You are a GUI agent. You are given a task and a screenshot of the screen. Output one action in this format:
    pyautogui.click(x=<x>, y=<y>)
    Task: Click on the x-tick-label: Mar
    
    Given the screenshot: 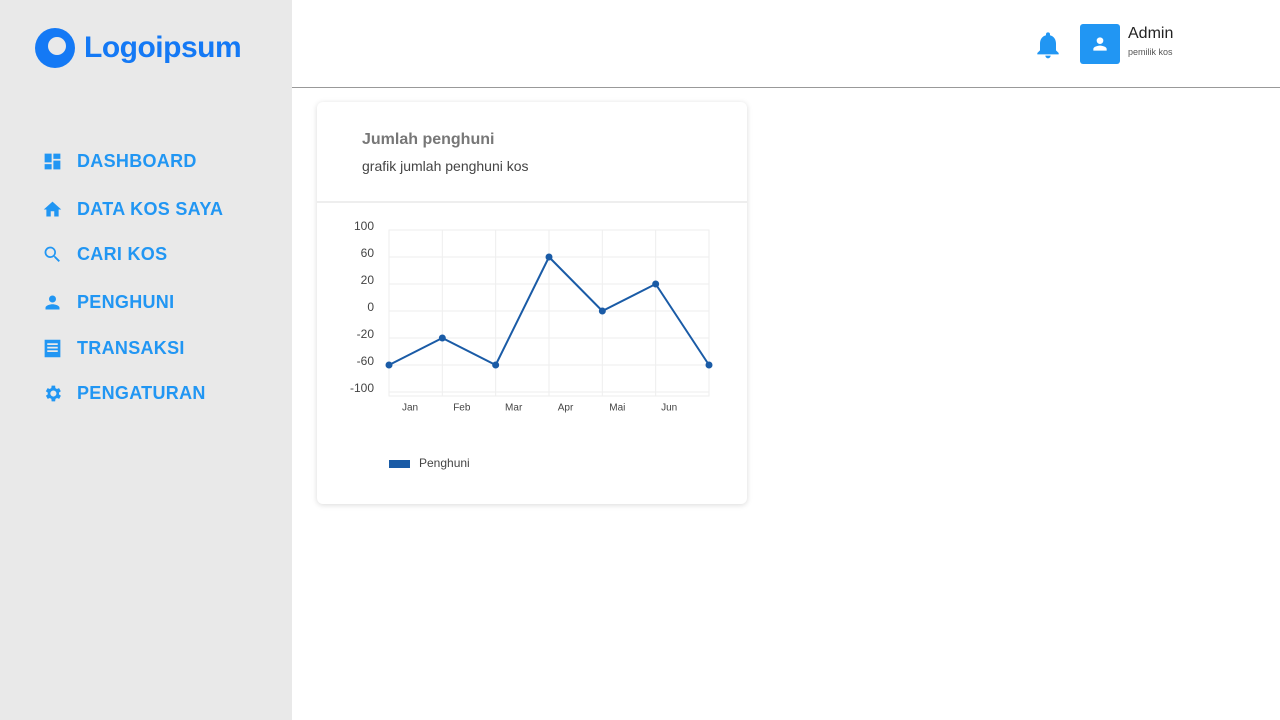 What is the action you would take?
    pyautogui.click(x=514, y=408)
    